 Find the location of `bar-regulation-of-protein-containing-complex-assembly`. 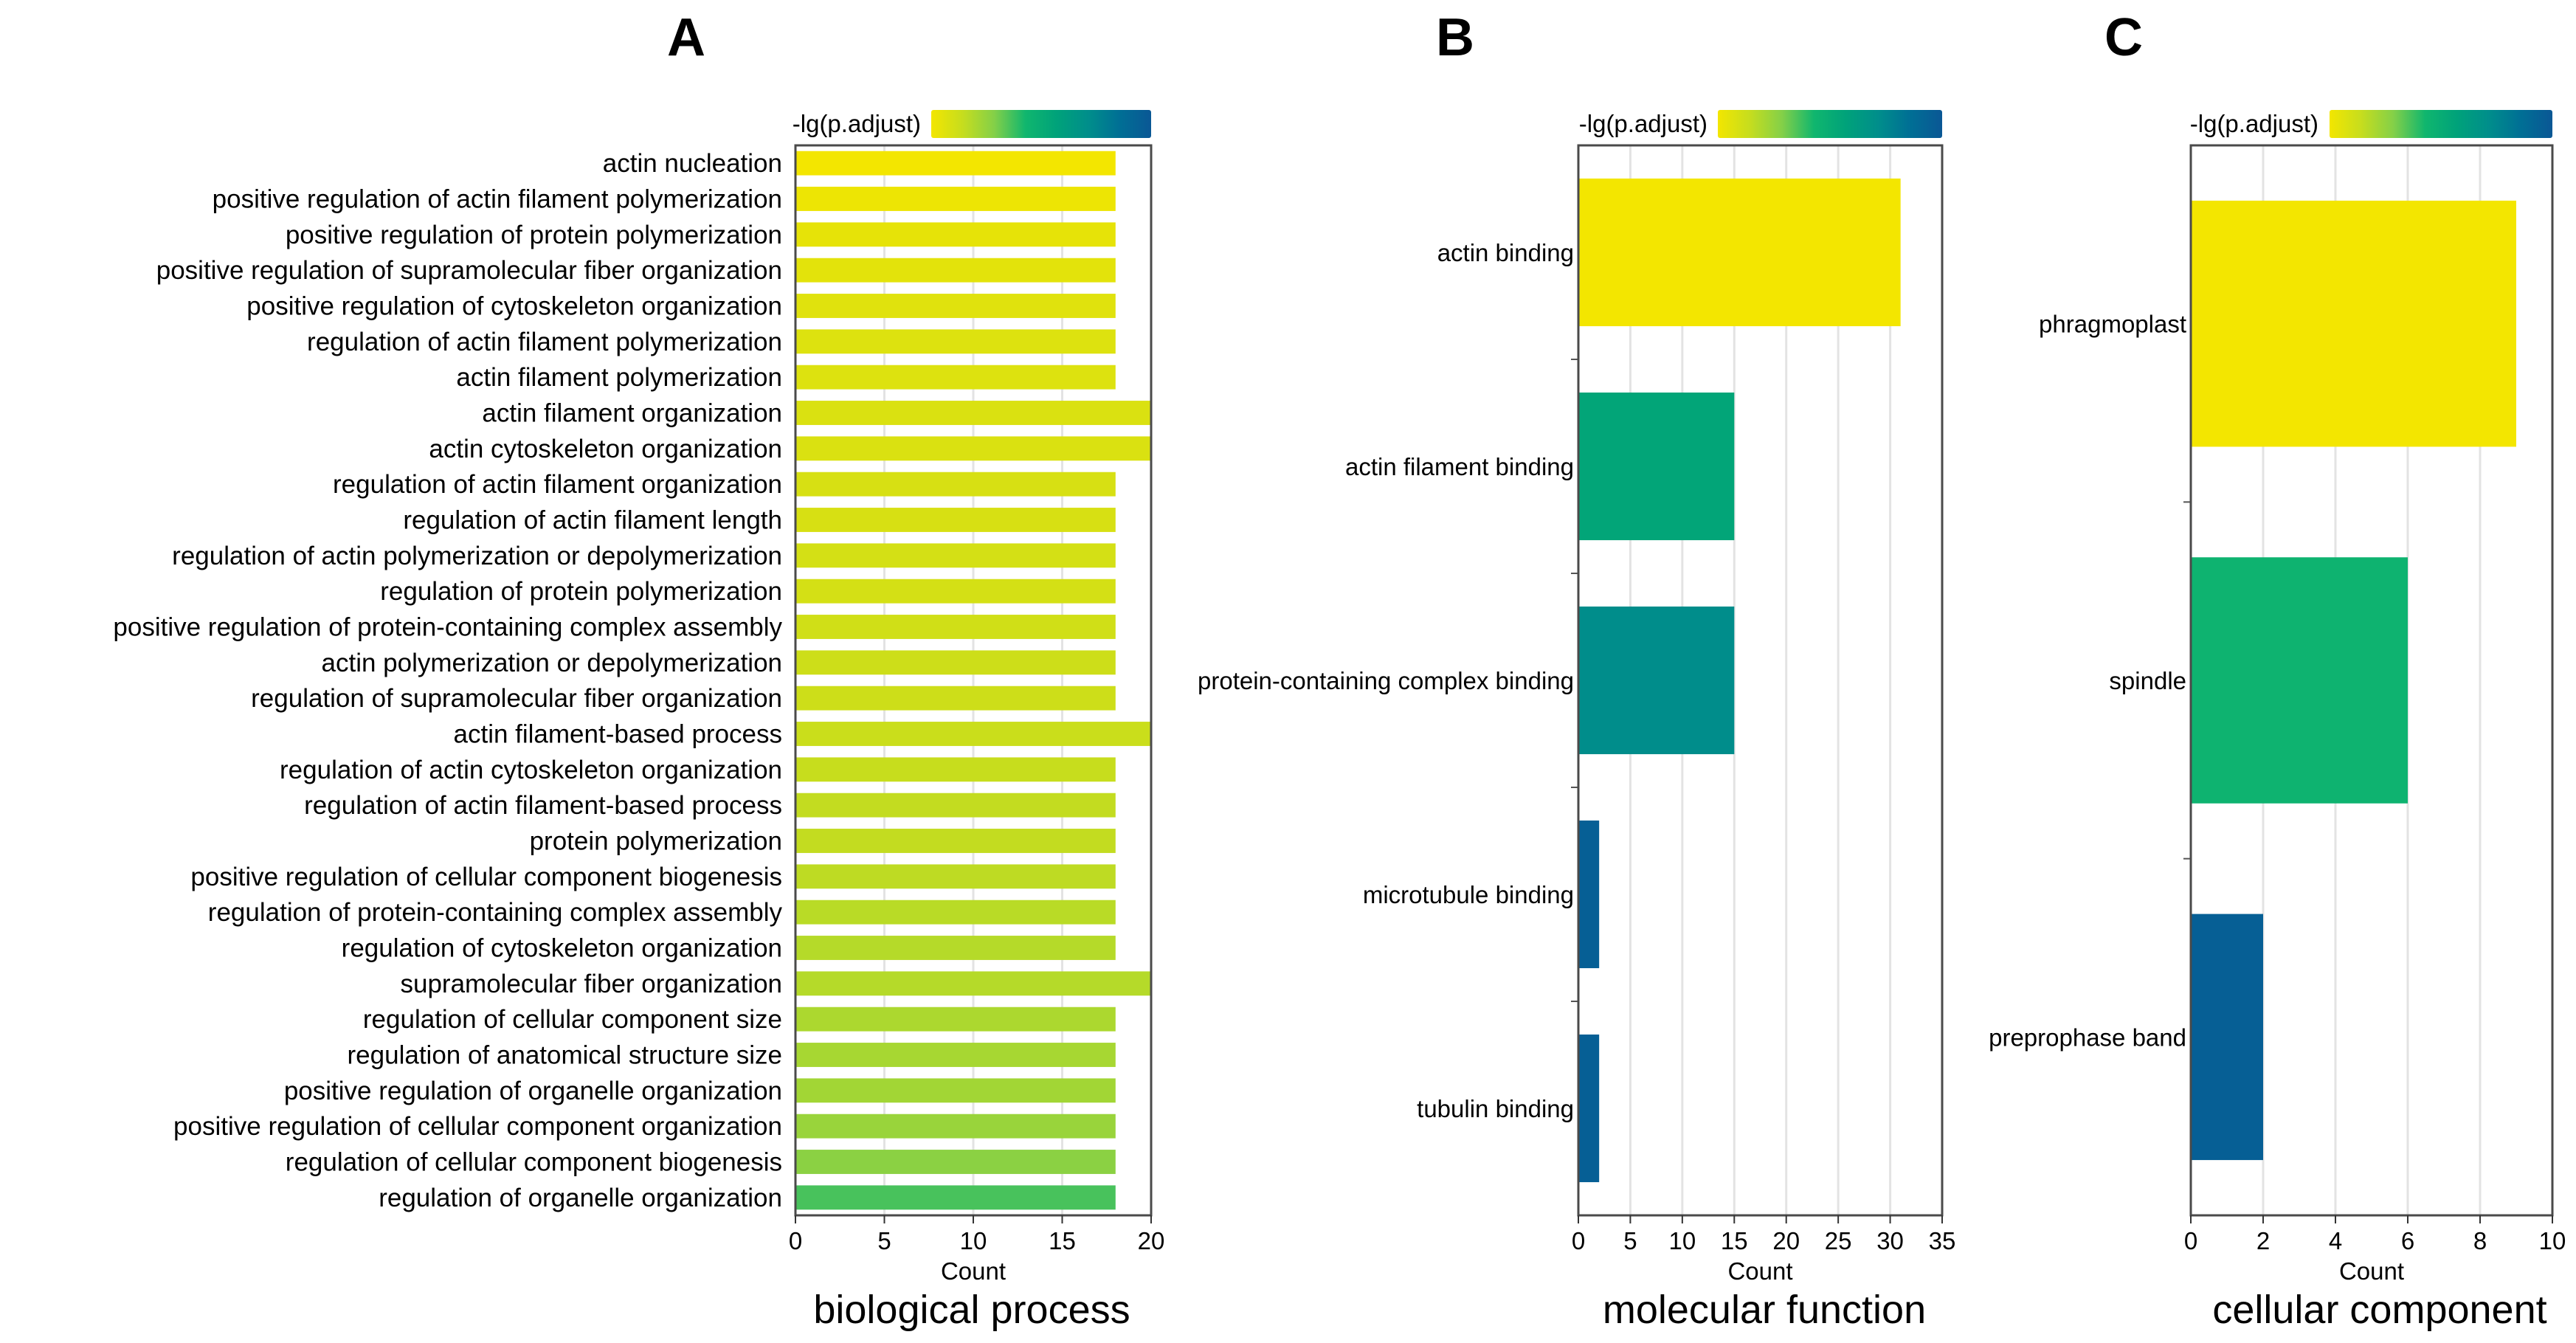

bar-regulation-of-protein-containing-complex-assembly is located at coordinates (955, 913).